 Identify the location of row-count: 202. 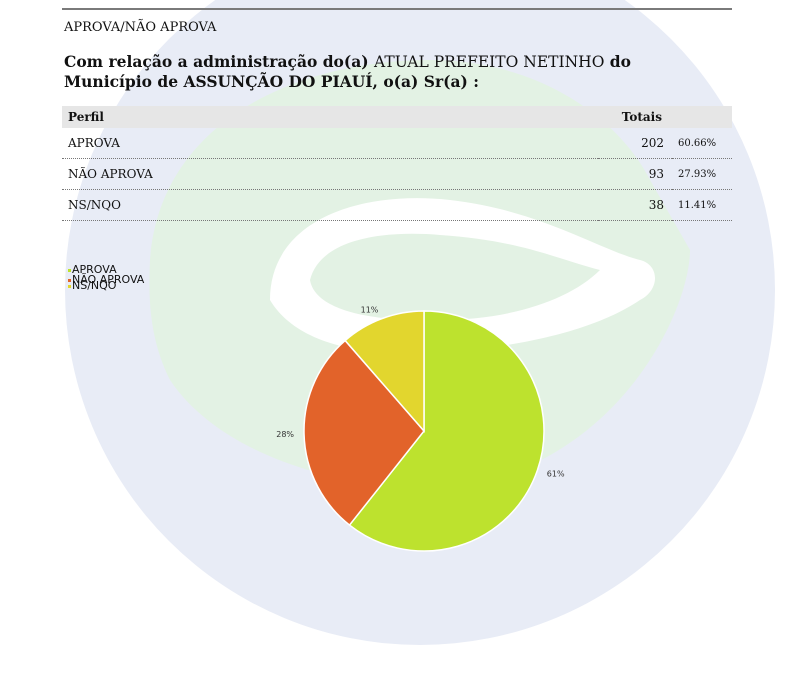
(635, 143).